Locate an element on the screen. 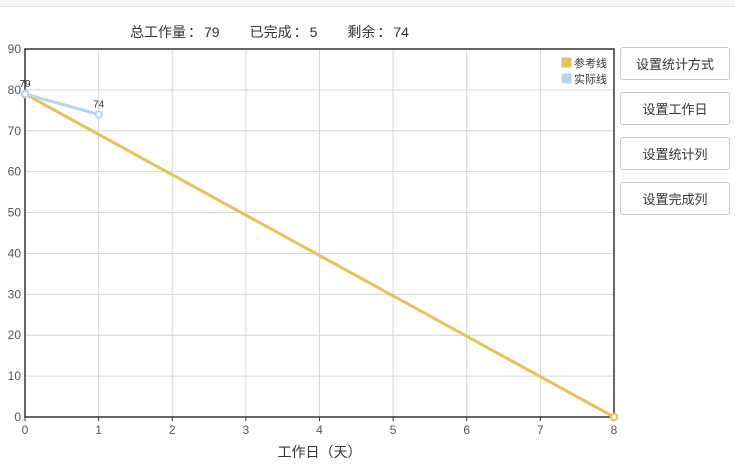 Image resolution: width=735 pixels, height=465 pixels. y-tick-label-7: 70 is located at coordinates (15, 131).